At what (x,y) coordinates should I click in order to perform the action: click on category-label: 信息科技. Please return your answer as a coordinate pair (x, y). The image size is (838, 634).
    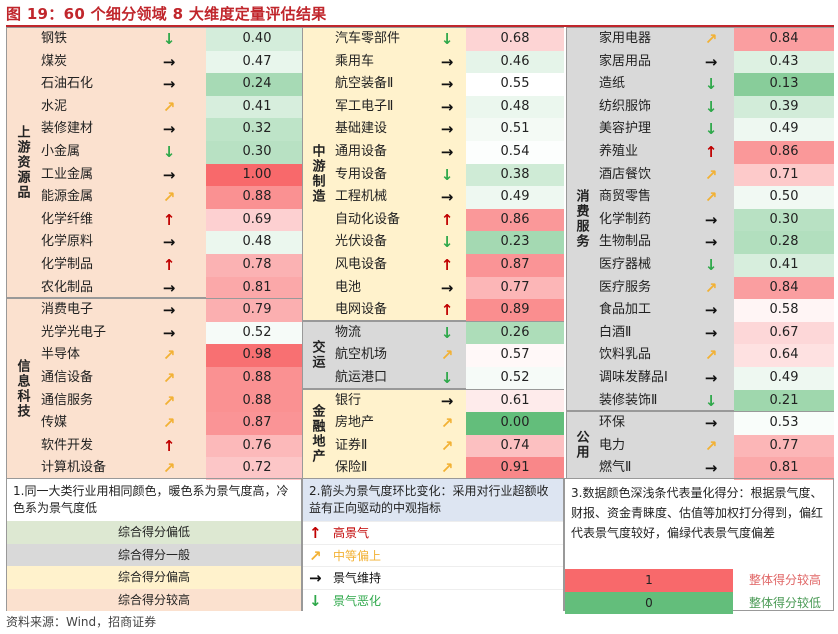
    Looking at the image, I should click on (22, 388).